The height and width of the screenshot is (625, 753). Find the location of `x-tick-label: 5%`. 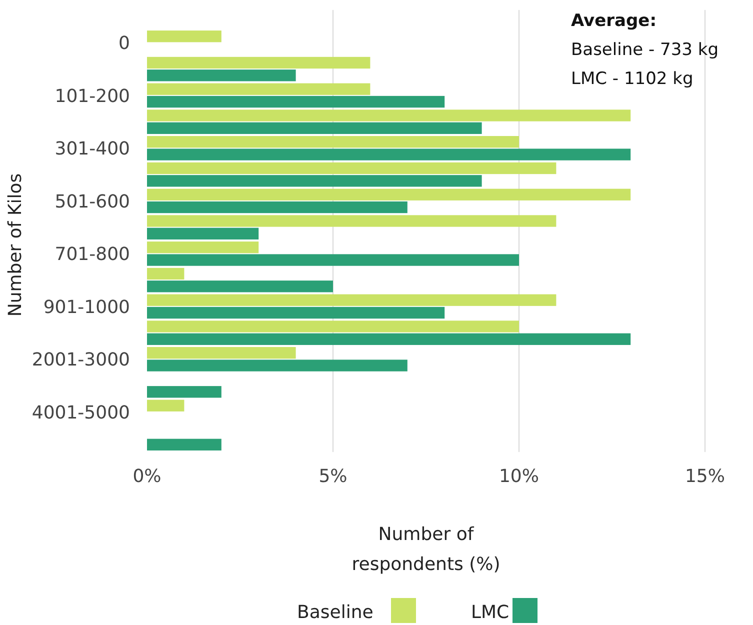

x-tick-label: 5% is located at coordinates (333, 476).